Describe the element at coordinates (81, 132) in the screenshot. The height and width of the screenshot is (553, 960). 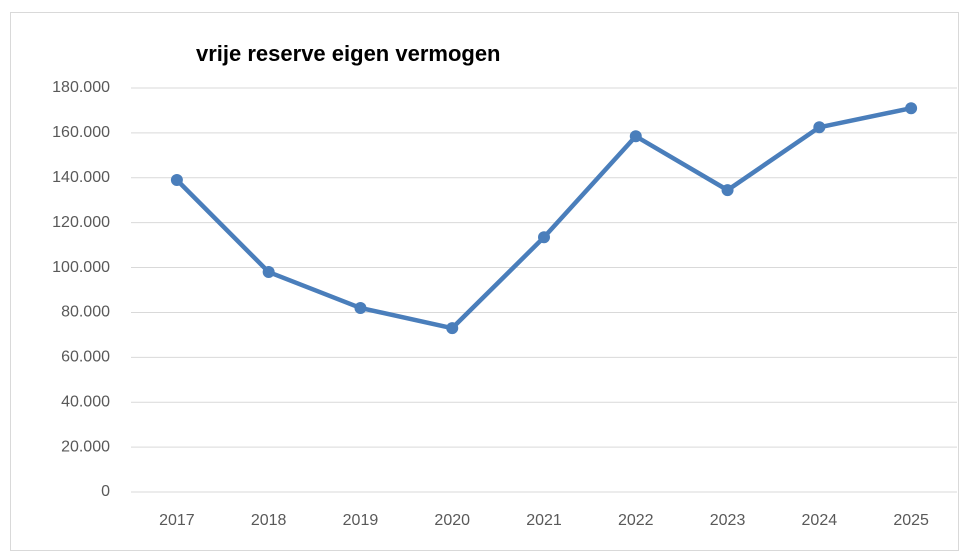
I see `y-tick-label: 160.000` at that location.